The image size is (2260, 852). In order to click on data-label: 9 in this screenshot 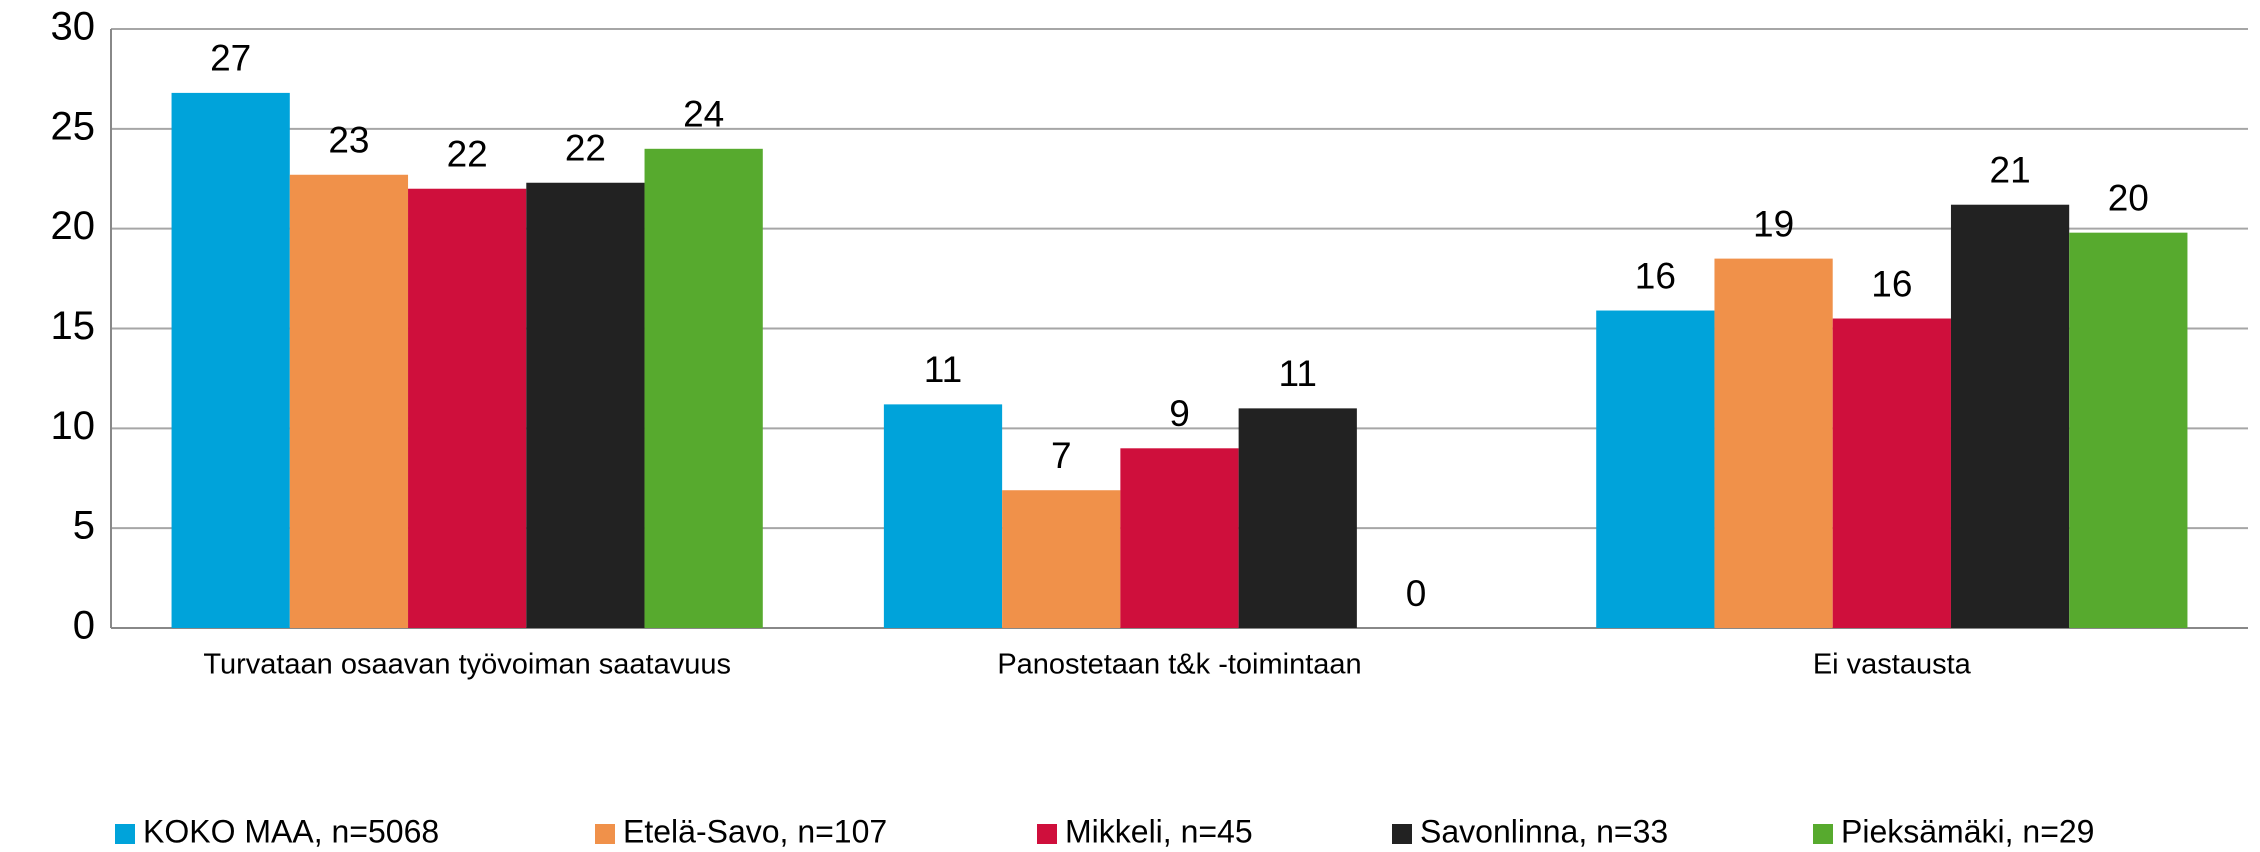, I will do `click(1179, 413)`.